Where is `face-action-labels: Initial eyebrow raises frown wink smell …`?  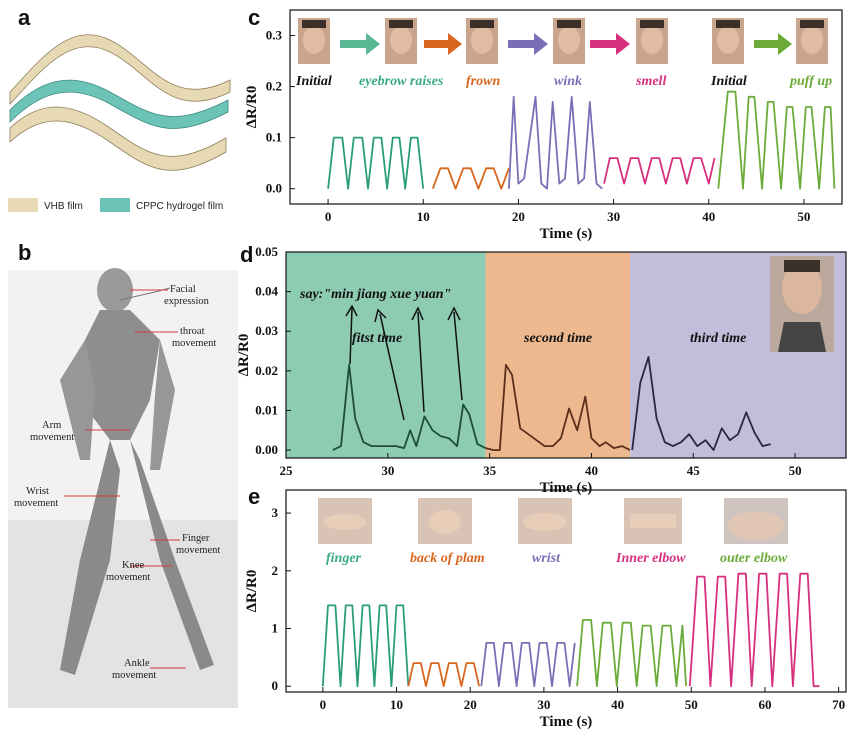
face-action-labels: Initial eyebrow raises frown wink smell … is located at coordinates (563, 81).